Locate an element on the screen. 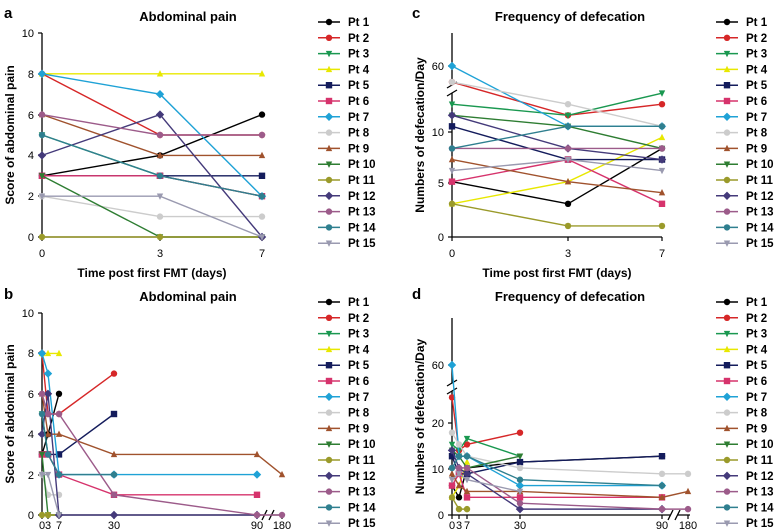  x-tick-label: 7 is located at coordinates (262, 254).